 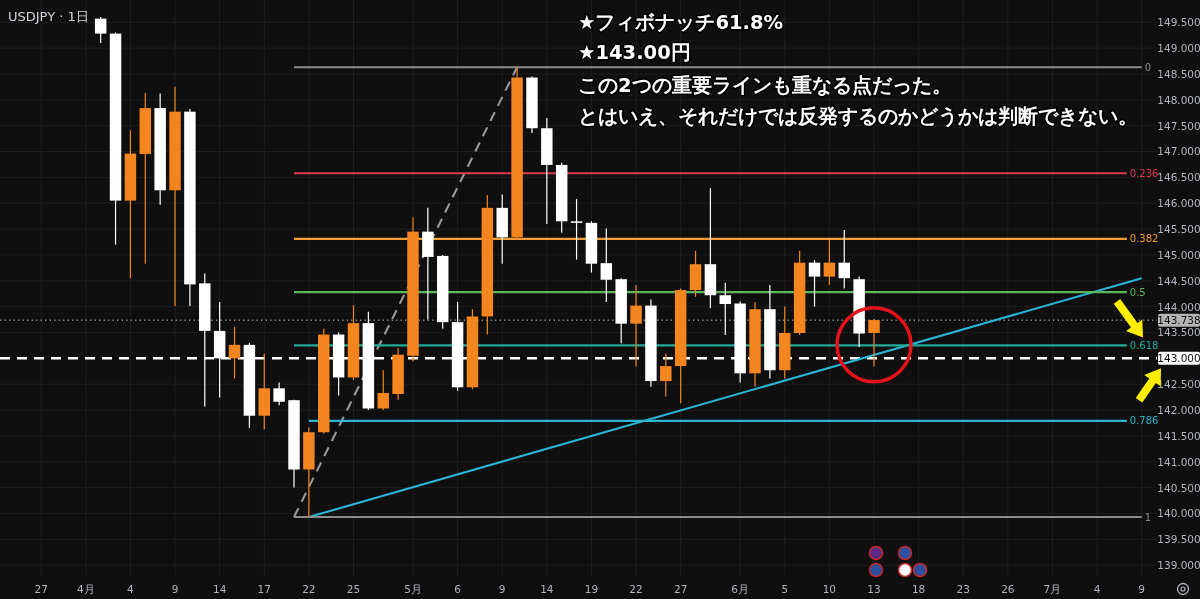 What do you see at coordinates (591, 589) in the screenshot?
I see `x-tick-label: 19` at bounding box center [591, 589].